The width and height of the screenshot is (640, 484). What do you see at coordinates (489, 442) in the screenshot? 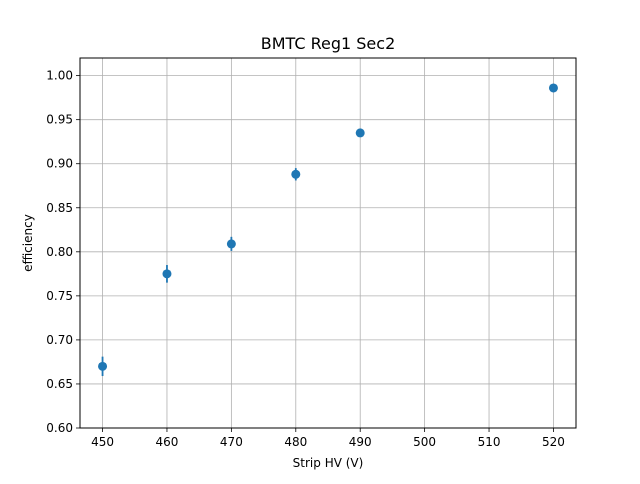
I see `x-tick-label: 510` at bounding box center [489, 442].